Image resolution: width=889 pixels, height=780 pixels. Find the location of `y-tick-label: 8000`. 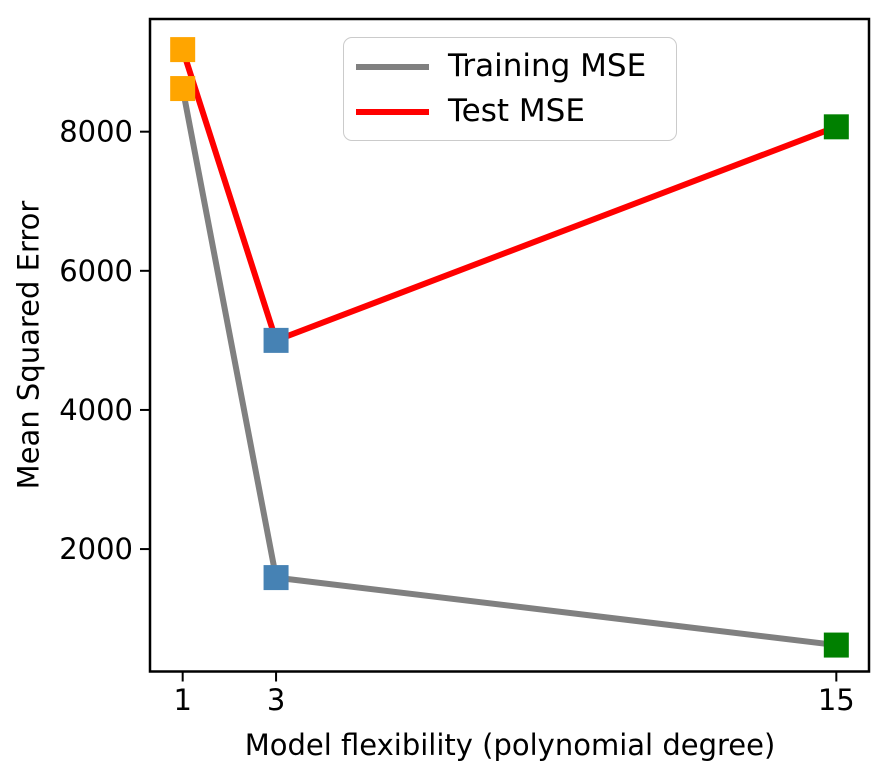

y-tick-label: 8000 is located at coordinates (96, 132).